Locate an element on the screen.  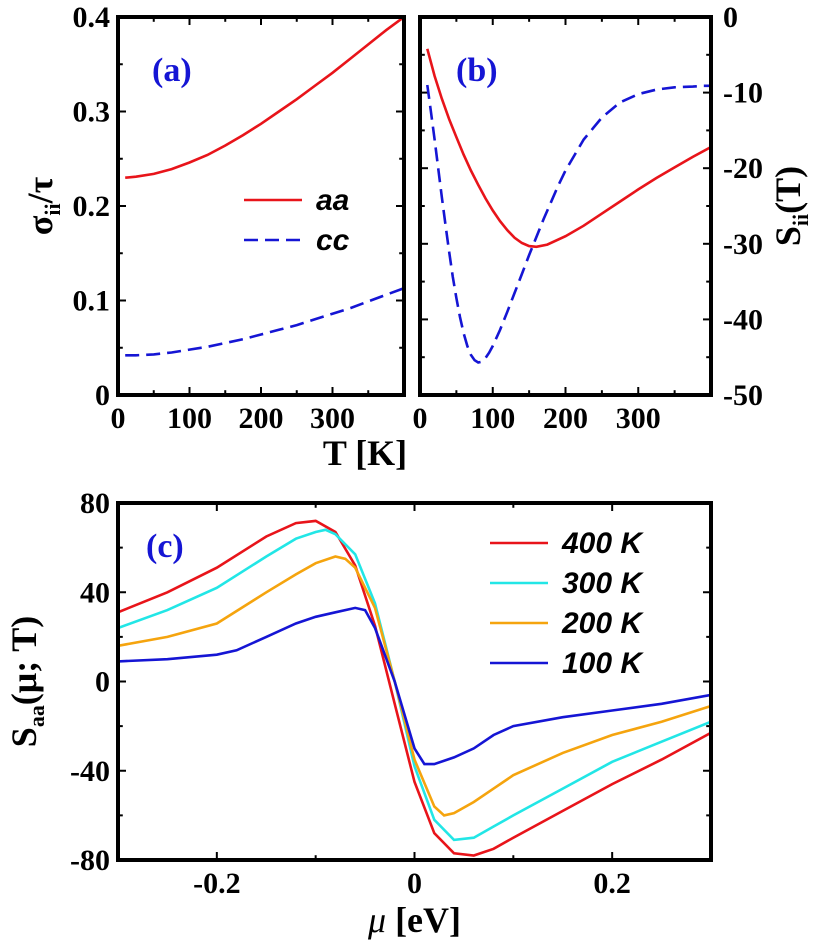
legend-label: cc is located at coordinates (333, 240).